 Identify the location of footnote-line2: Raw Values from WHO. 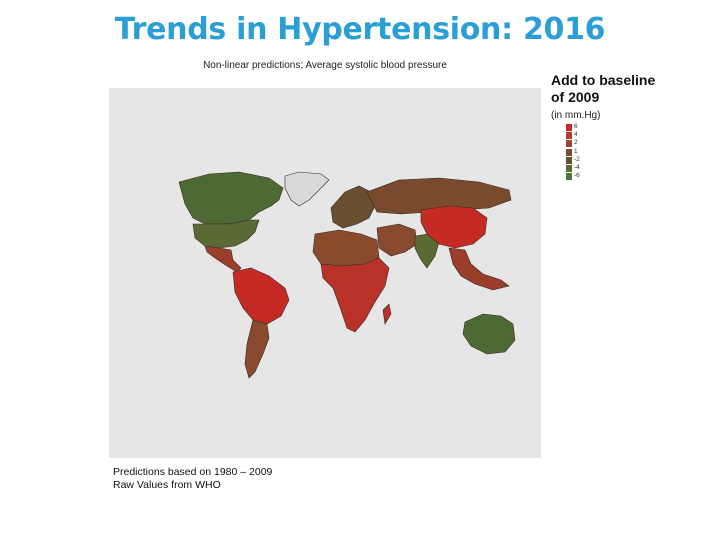
(167, 485).